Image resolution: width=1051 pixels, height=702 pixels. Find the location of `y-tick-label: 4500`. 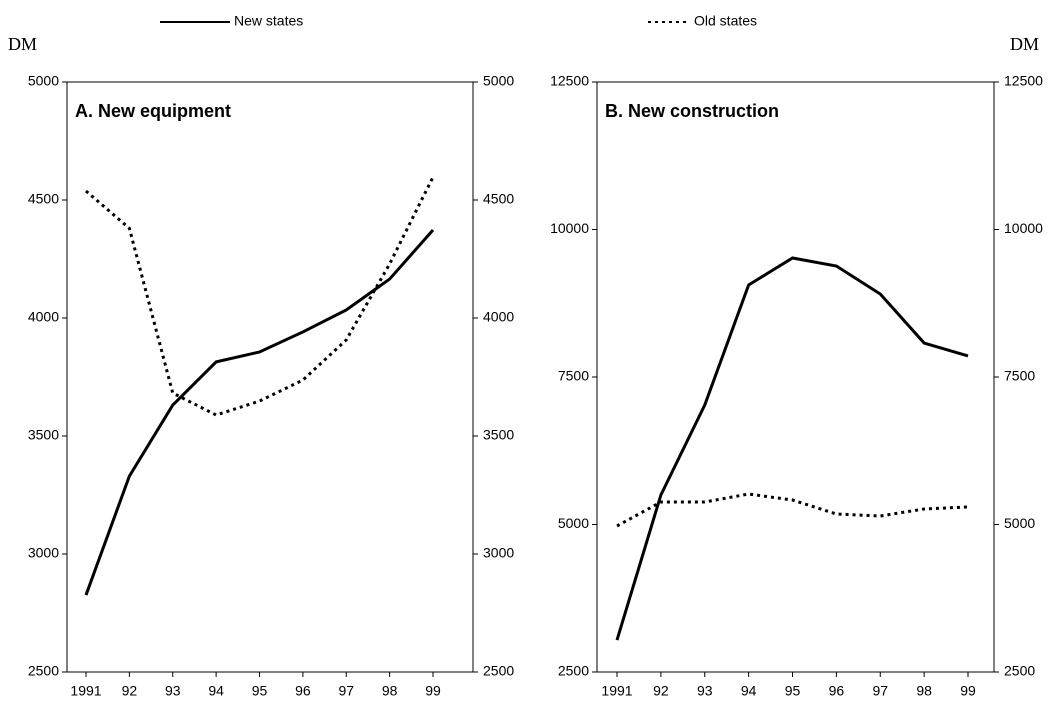

y-tick-label: 4500 is located at coordinates (43, 199).